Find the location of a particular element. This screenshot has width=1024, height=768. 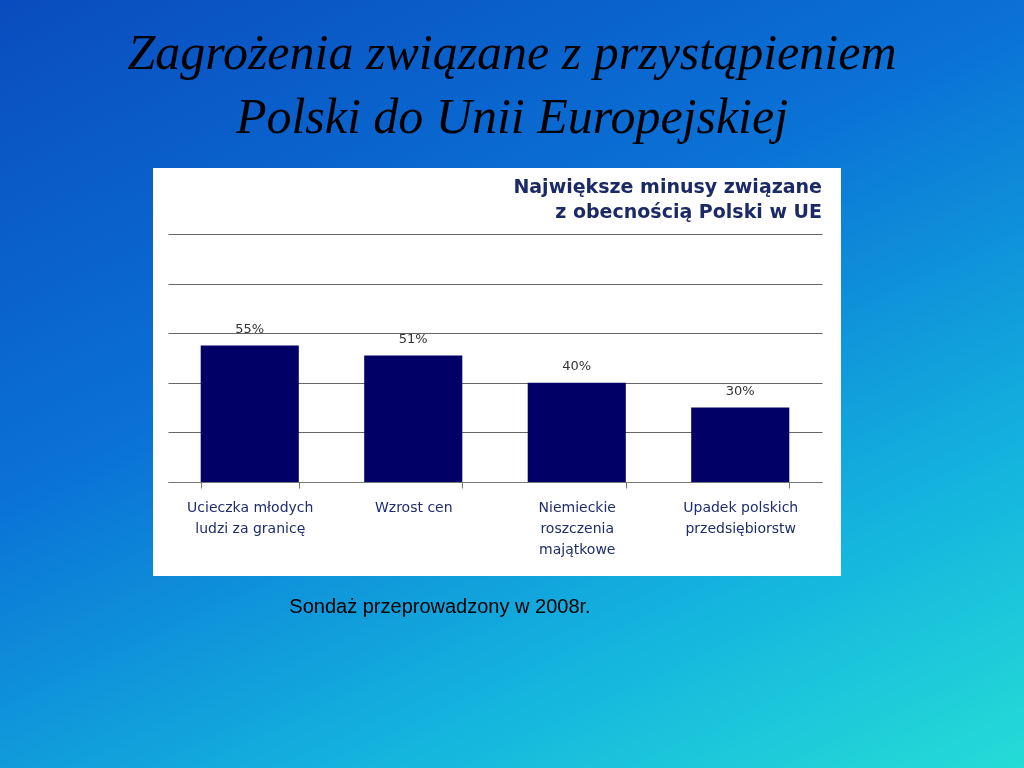

chart-subtitle: Największe minusy związane z obecnością Polski w UE is located at coordinates (667, 198).